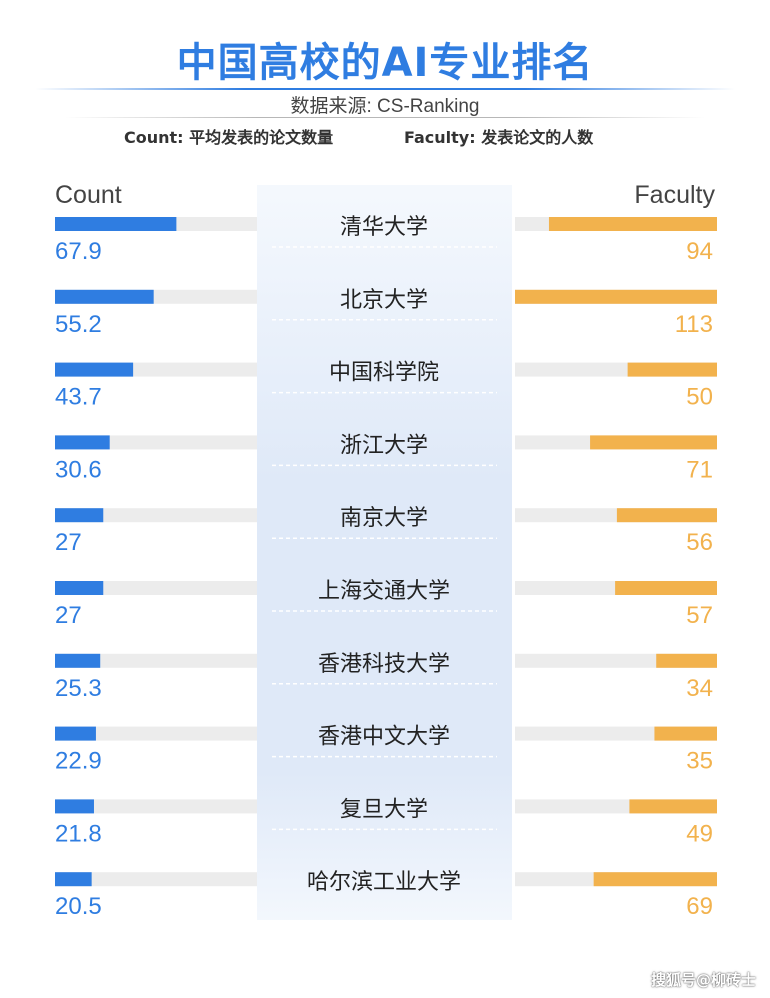 The height and width of the screenshot is (998, 770). I want to click on faculty-value-label: 94, so click(699, 251).